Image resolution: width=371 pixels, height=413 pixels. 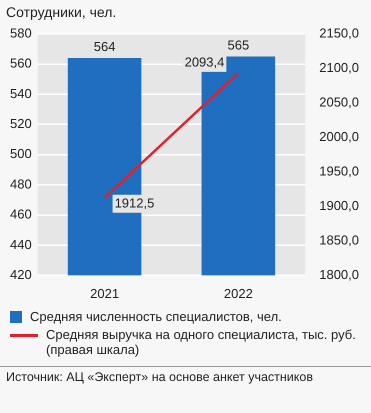 What do you see at coordinates (21, 274) in the screenshot?
I see `y-tick-label: 420` at bounding box center [21, 274].